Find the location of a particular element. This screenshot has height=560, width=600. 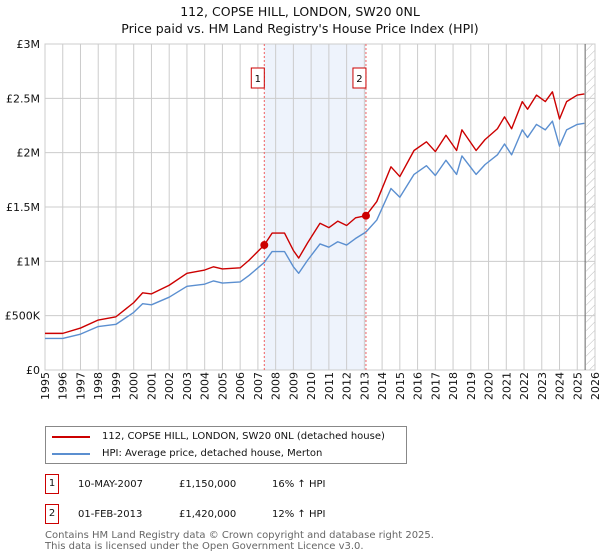

legend-swatch-hpi is located at coordinates (71, 453).